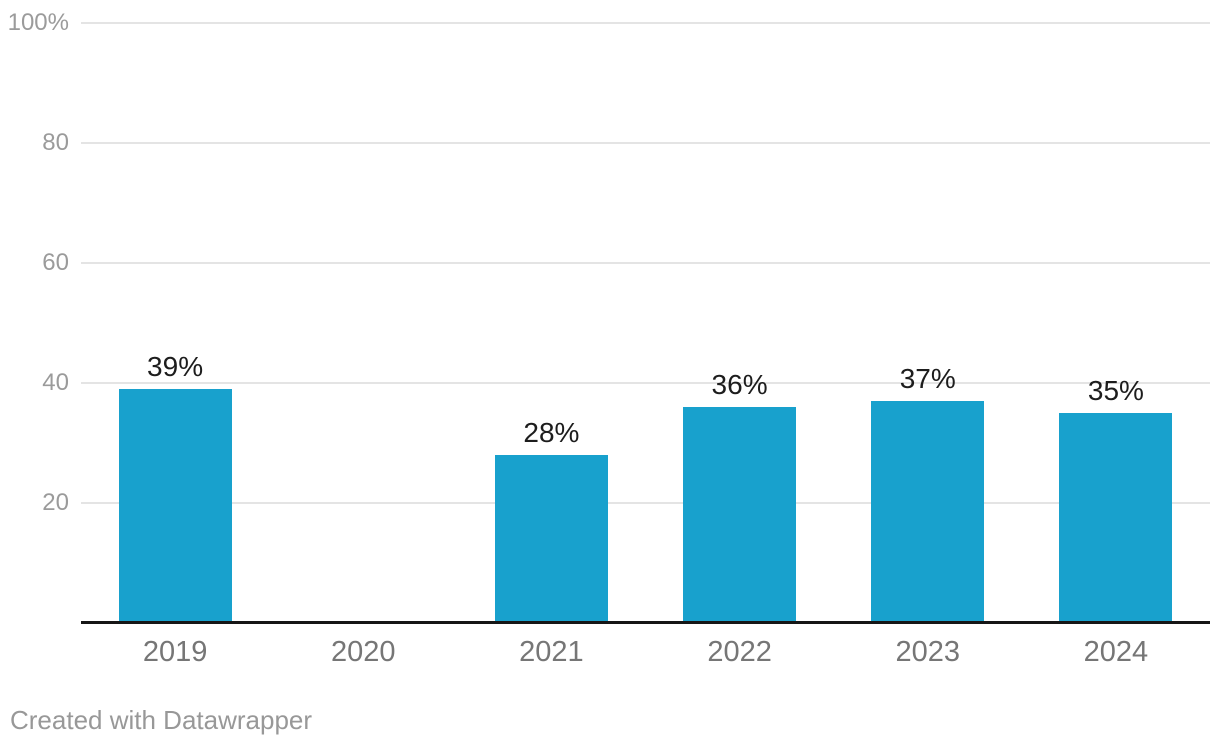 The width and height of the screenshot is (1220, 746). I want to click on credit-text: Created with Datawrapper, so click(161, 720).